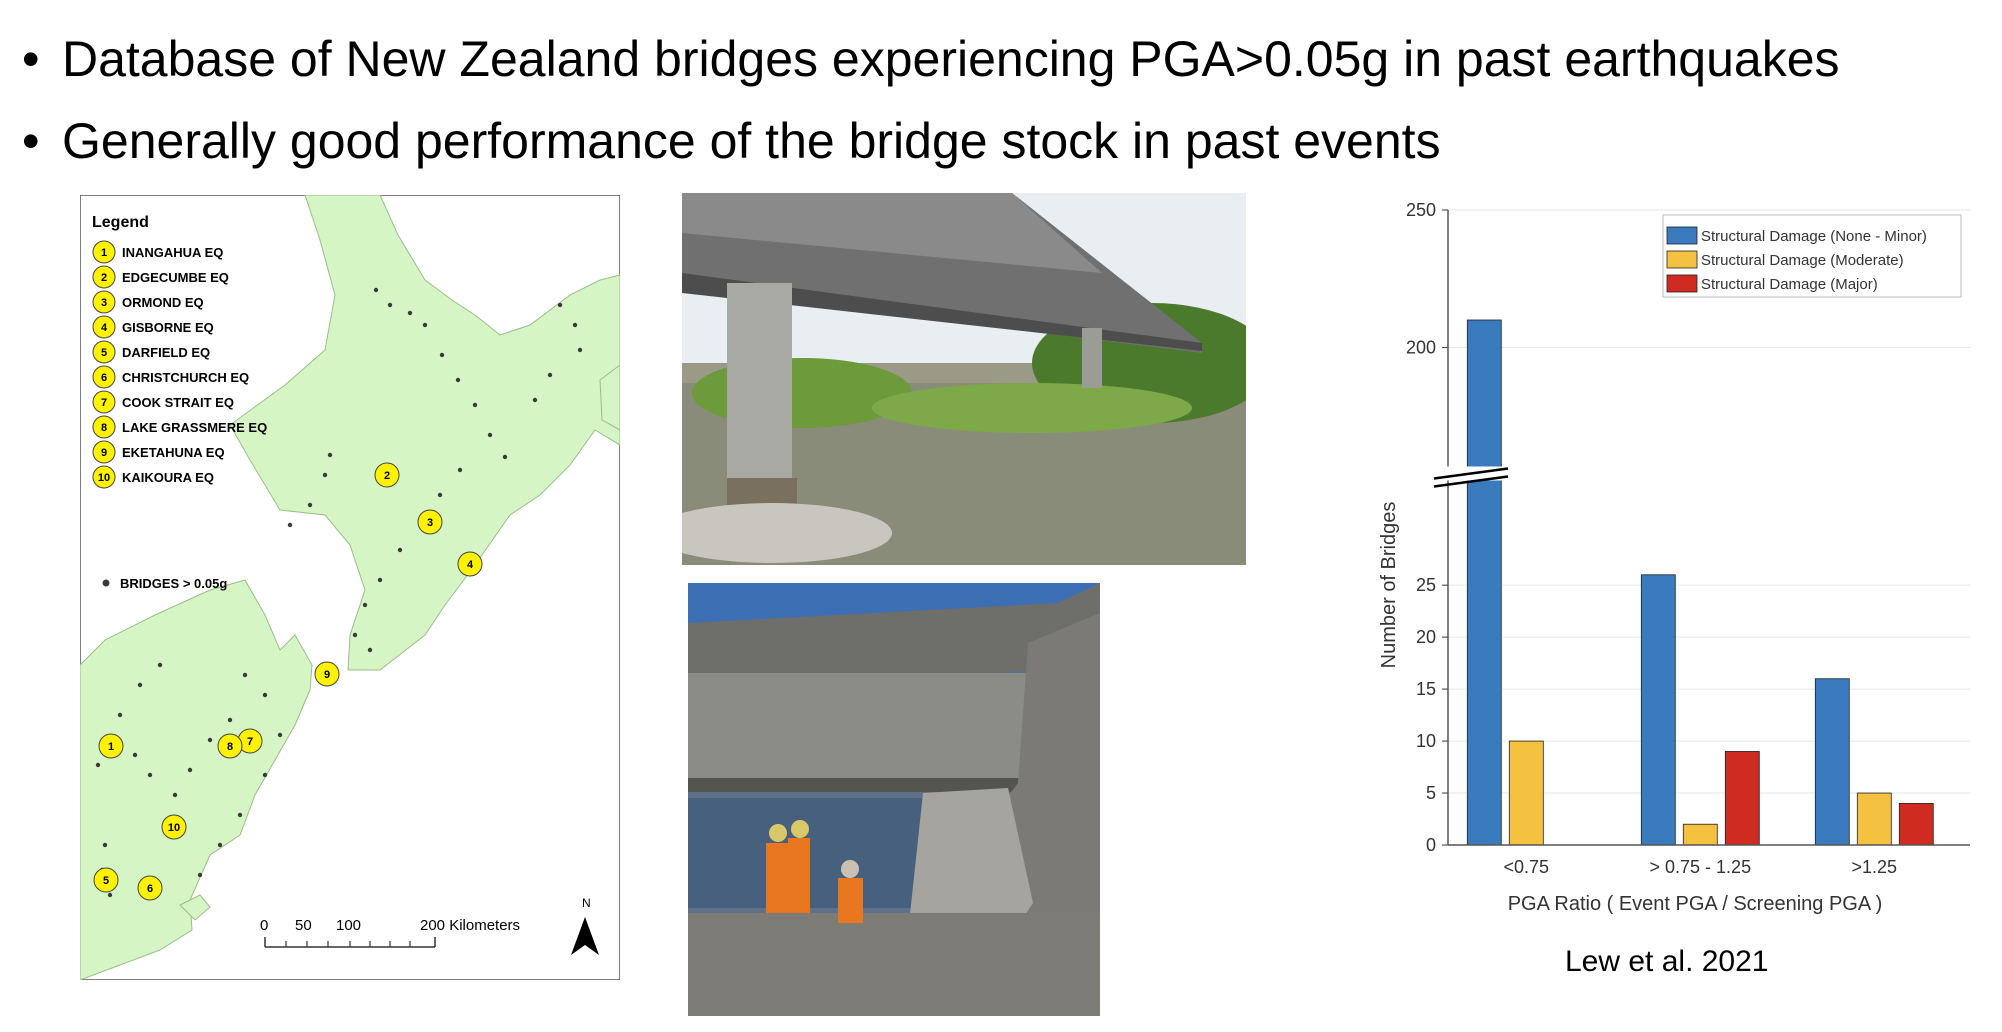 Image resolution: width=2002 pixels, height=1032 pixels. What do you see at coordinates (1667, 961) in the screenshot?
I see `citation: Lew et al. 2021` at bounding box center [1667, 961].